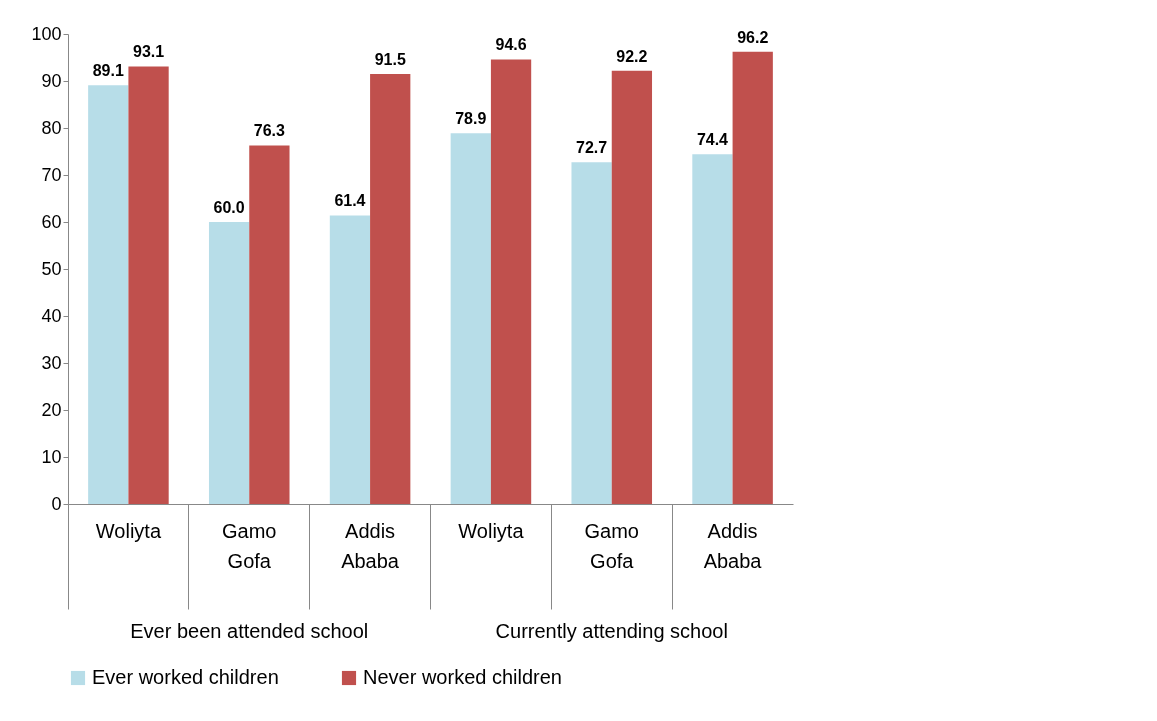 This screenshot has height=721, width=1157. What do you see at coordinates (632, 56) in the screenshot?
I see `data-label: 92.2` at bounding box center [632, 56].